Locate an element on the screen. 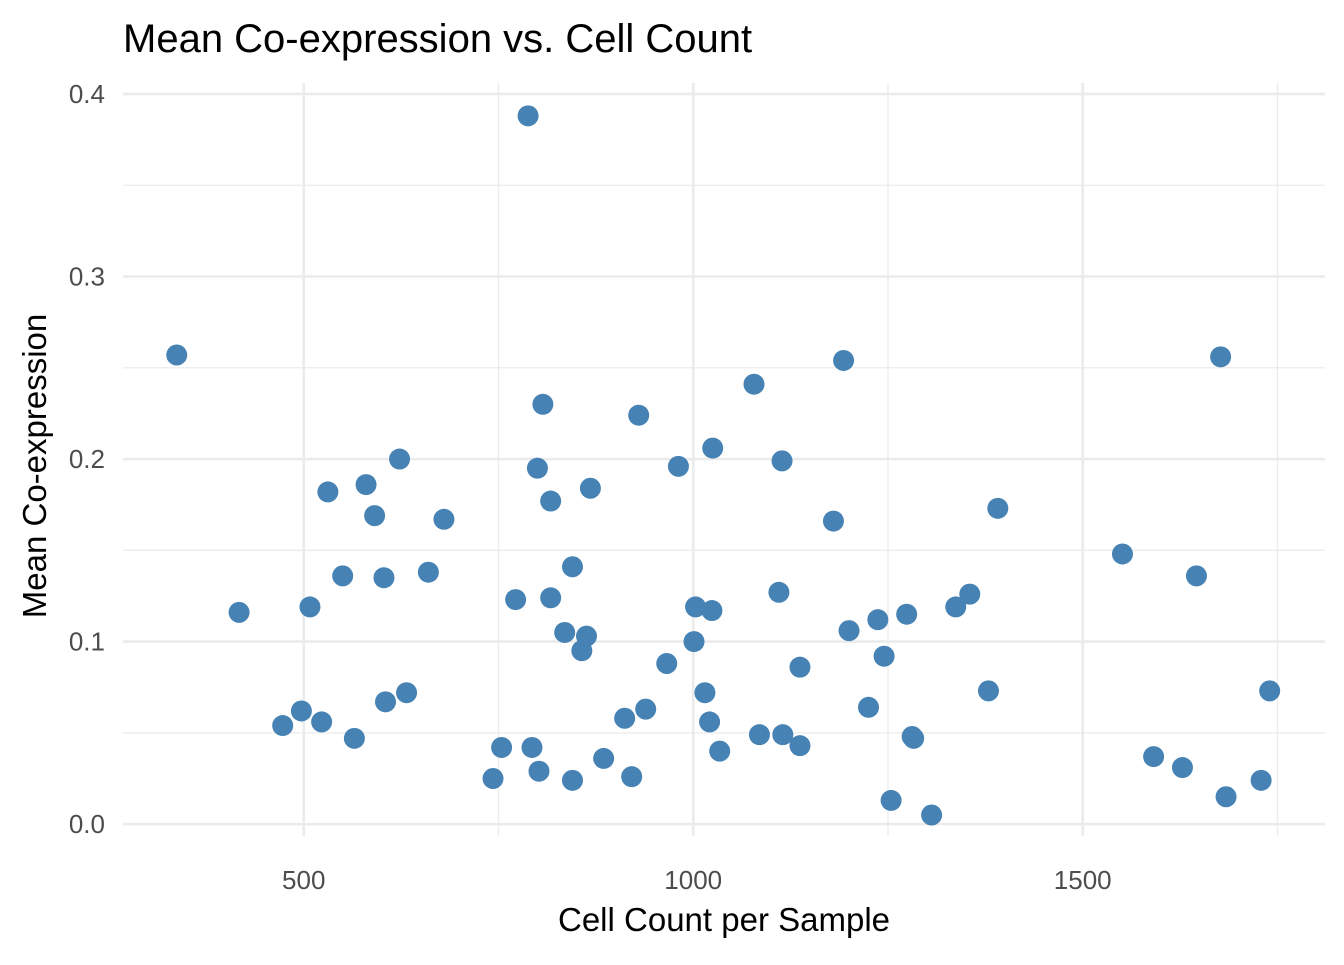 Image resolution: width=1344 pixels, height=965 pixels. y-tick-label: 0.1 is located at coordinates (87, 642).